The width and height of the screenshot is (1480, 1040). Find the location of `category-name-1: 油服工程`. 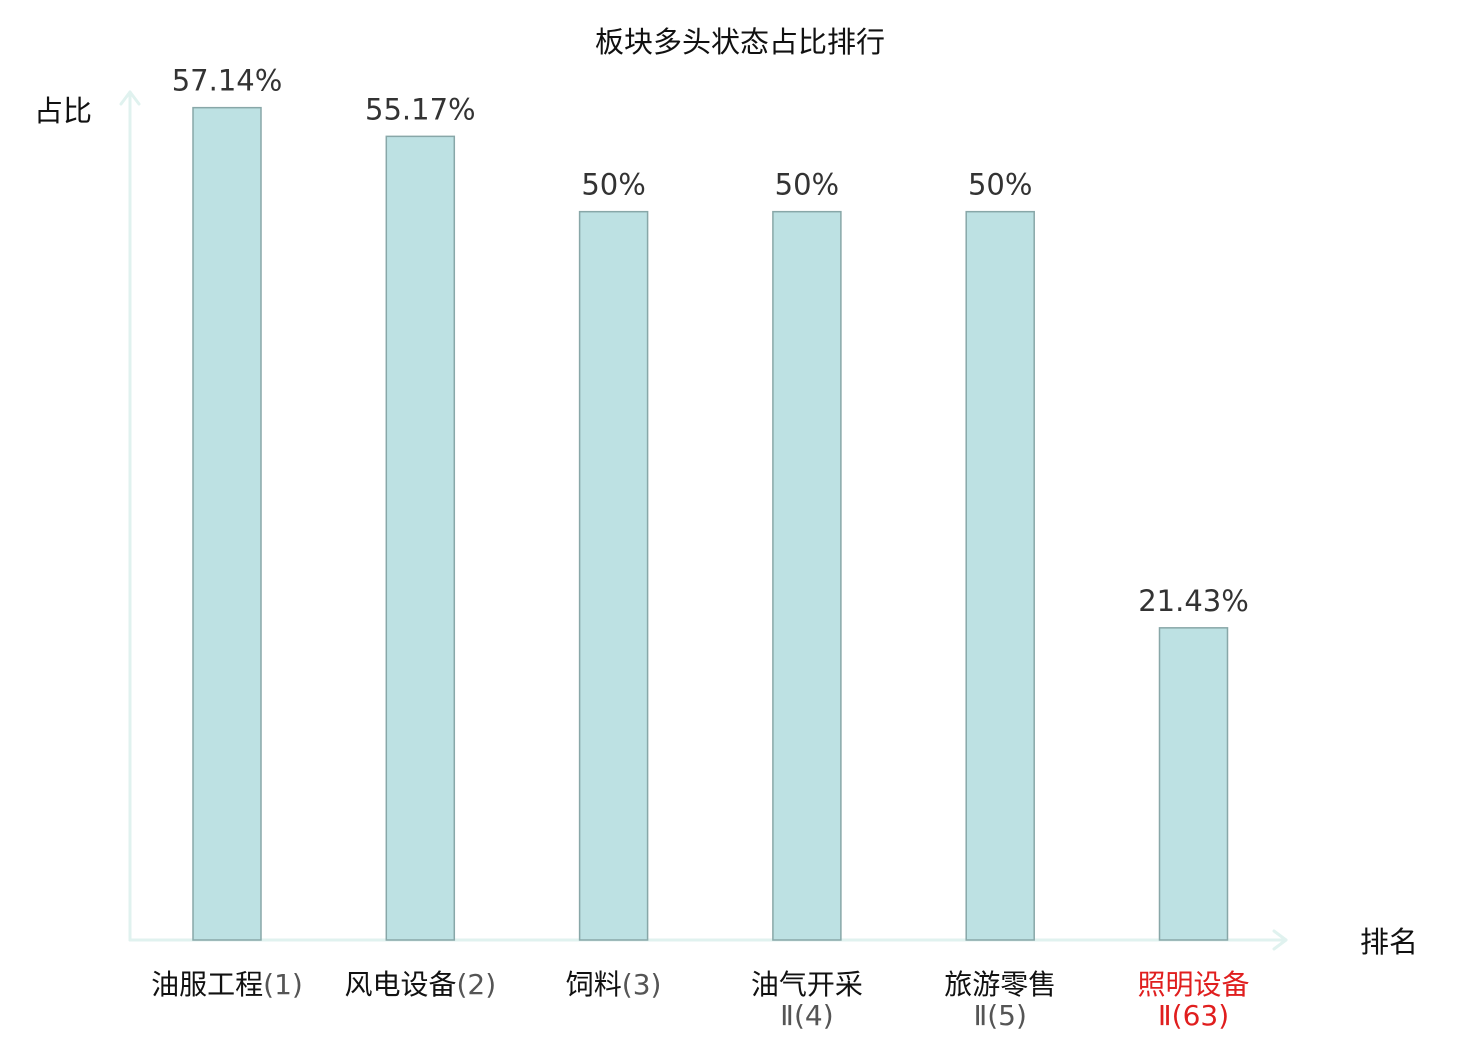

category-name-1: 油服工程 is located at coordinates (207, 984).